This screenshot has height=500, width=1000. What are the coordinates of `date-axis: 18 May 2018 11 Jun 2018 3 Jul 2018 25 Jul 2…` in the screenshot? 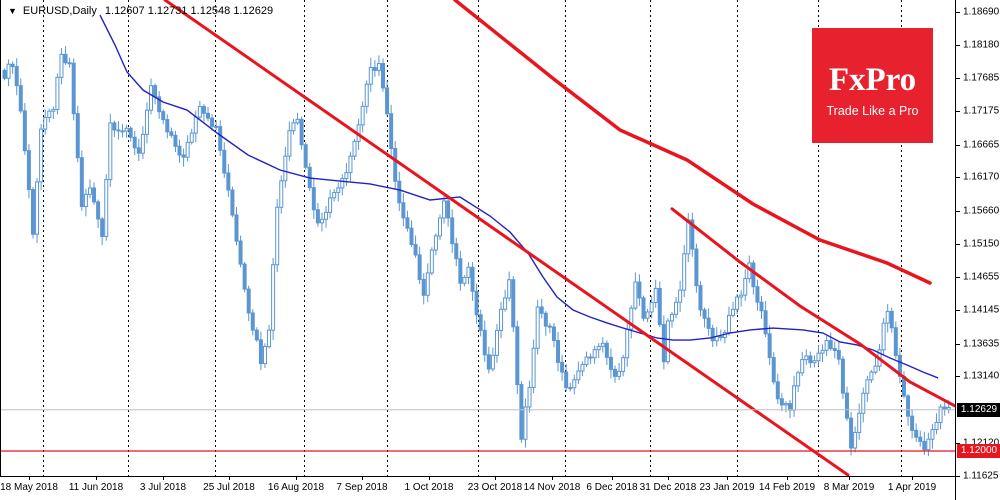 It's located at (477, 488).